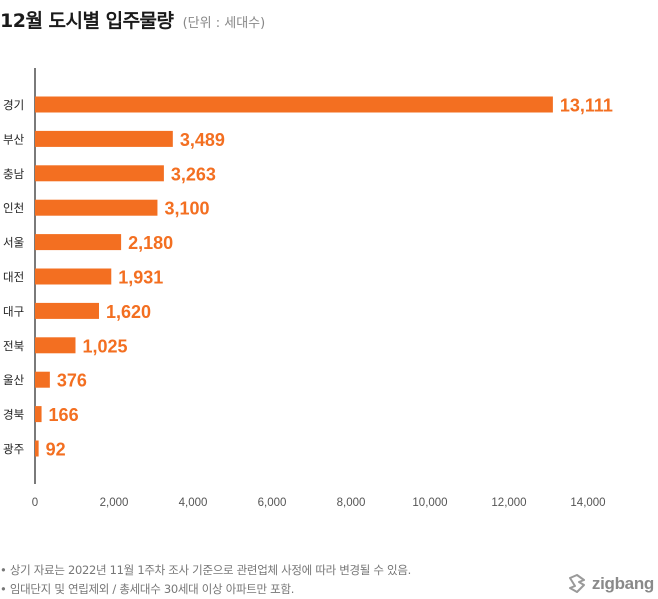  I want to click on category-label: 경북, so click(13, 415).